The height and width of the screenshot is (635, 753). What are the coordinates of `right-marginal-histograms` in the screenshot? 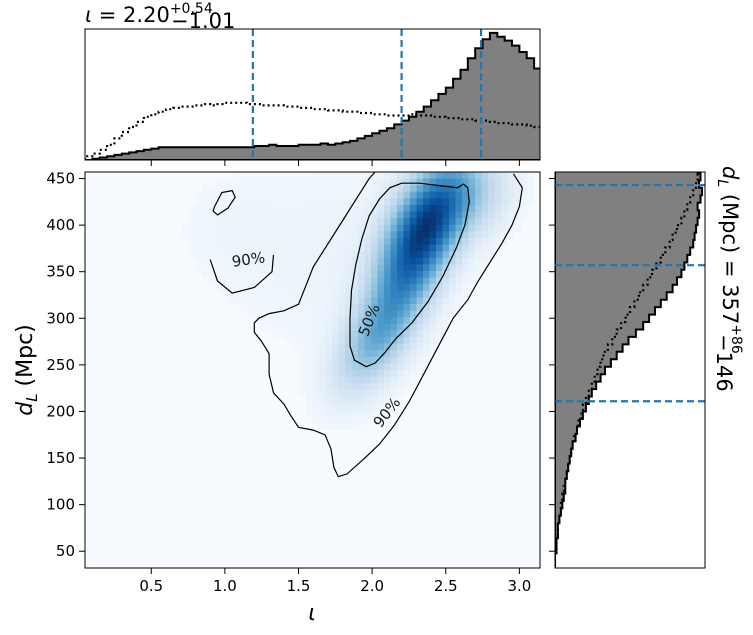 It's located at (630, 370).